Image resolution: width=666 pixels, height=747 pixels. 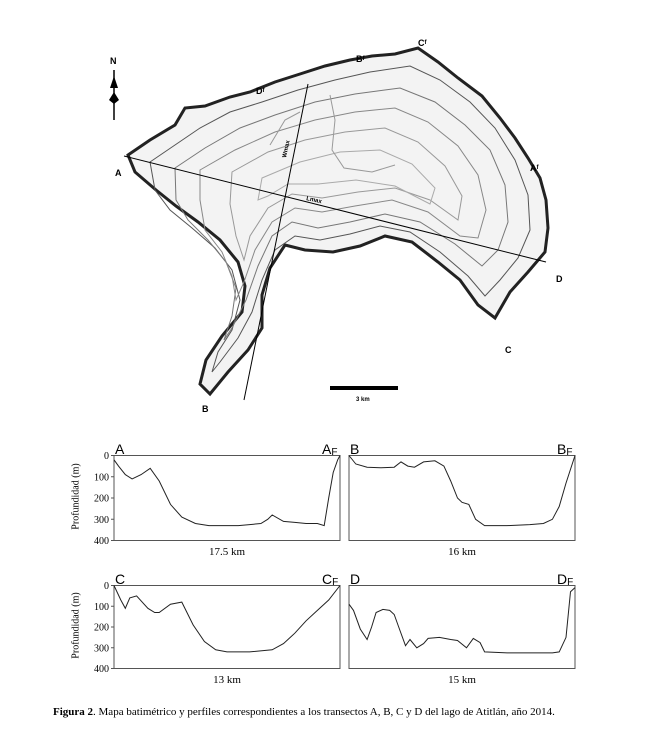 I want to click on scale-label: 3 km, so click(x=363, y=400).